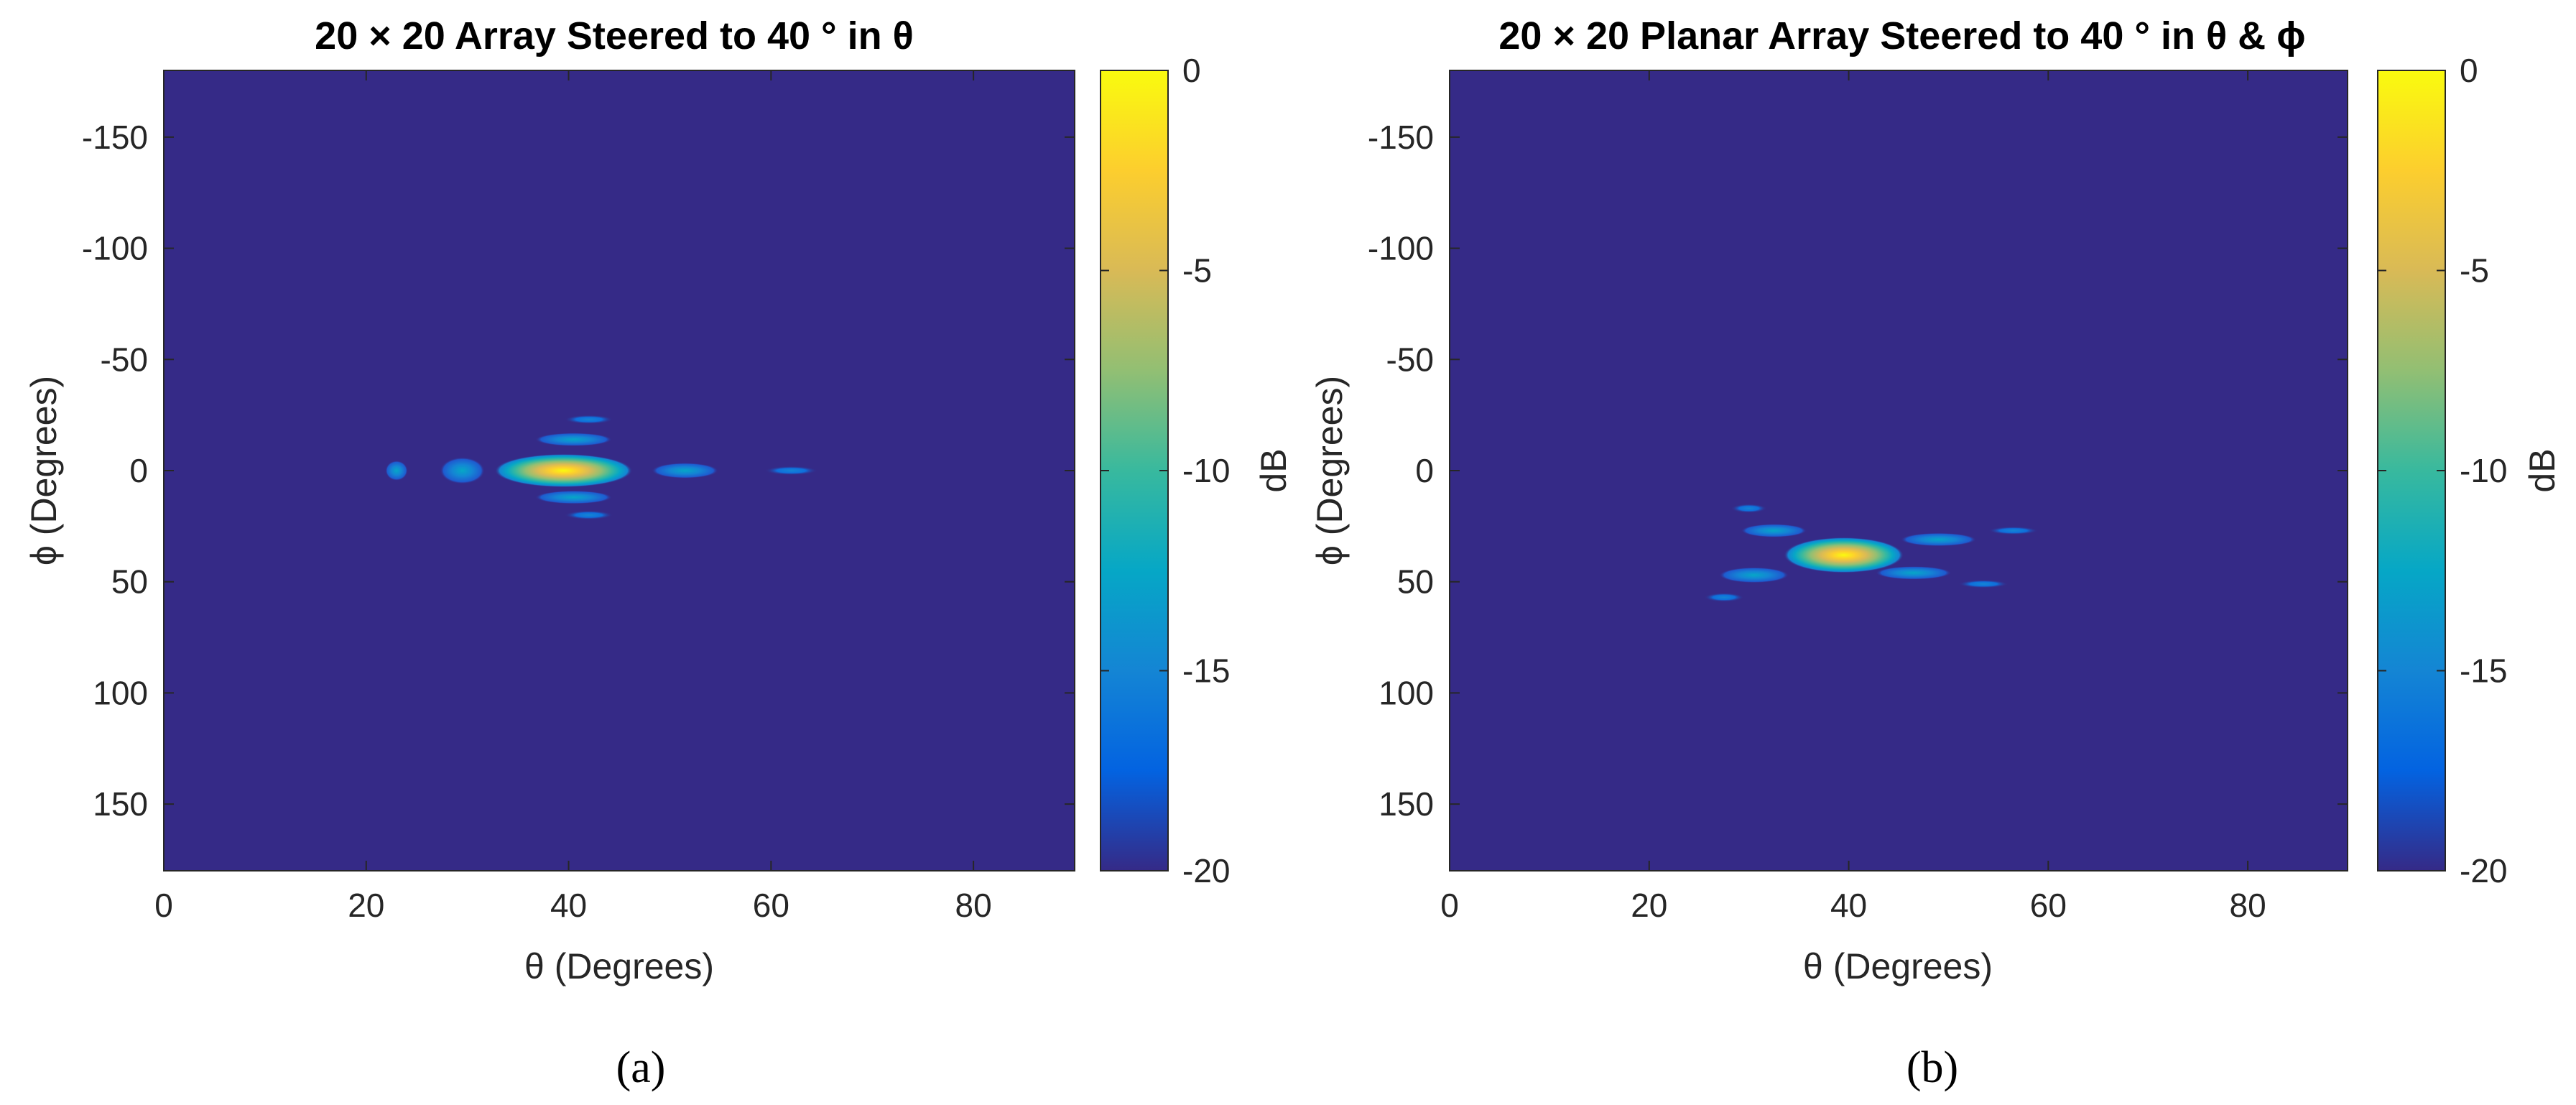 This screenshot has width=2576, height=1105. What do you see at coordinates (2542, 470) in the screenshot?
I see `colorbar-label-b: dB` at bounding box center [2542, 470].